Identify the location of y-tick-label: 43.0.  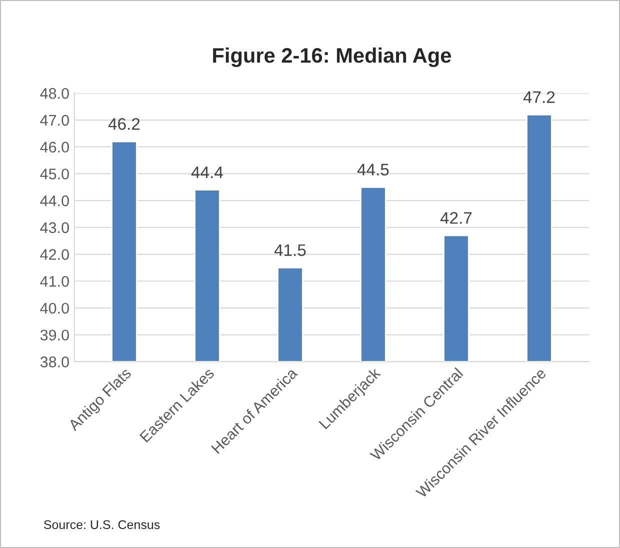
(54, 228).